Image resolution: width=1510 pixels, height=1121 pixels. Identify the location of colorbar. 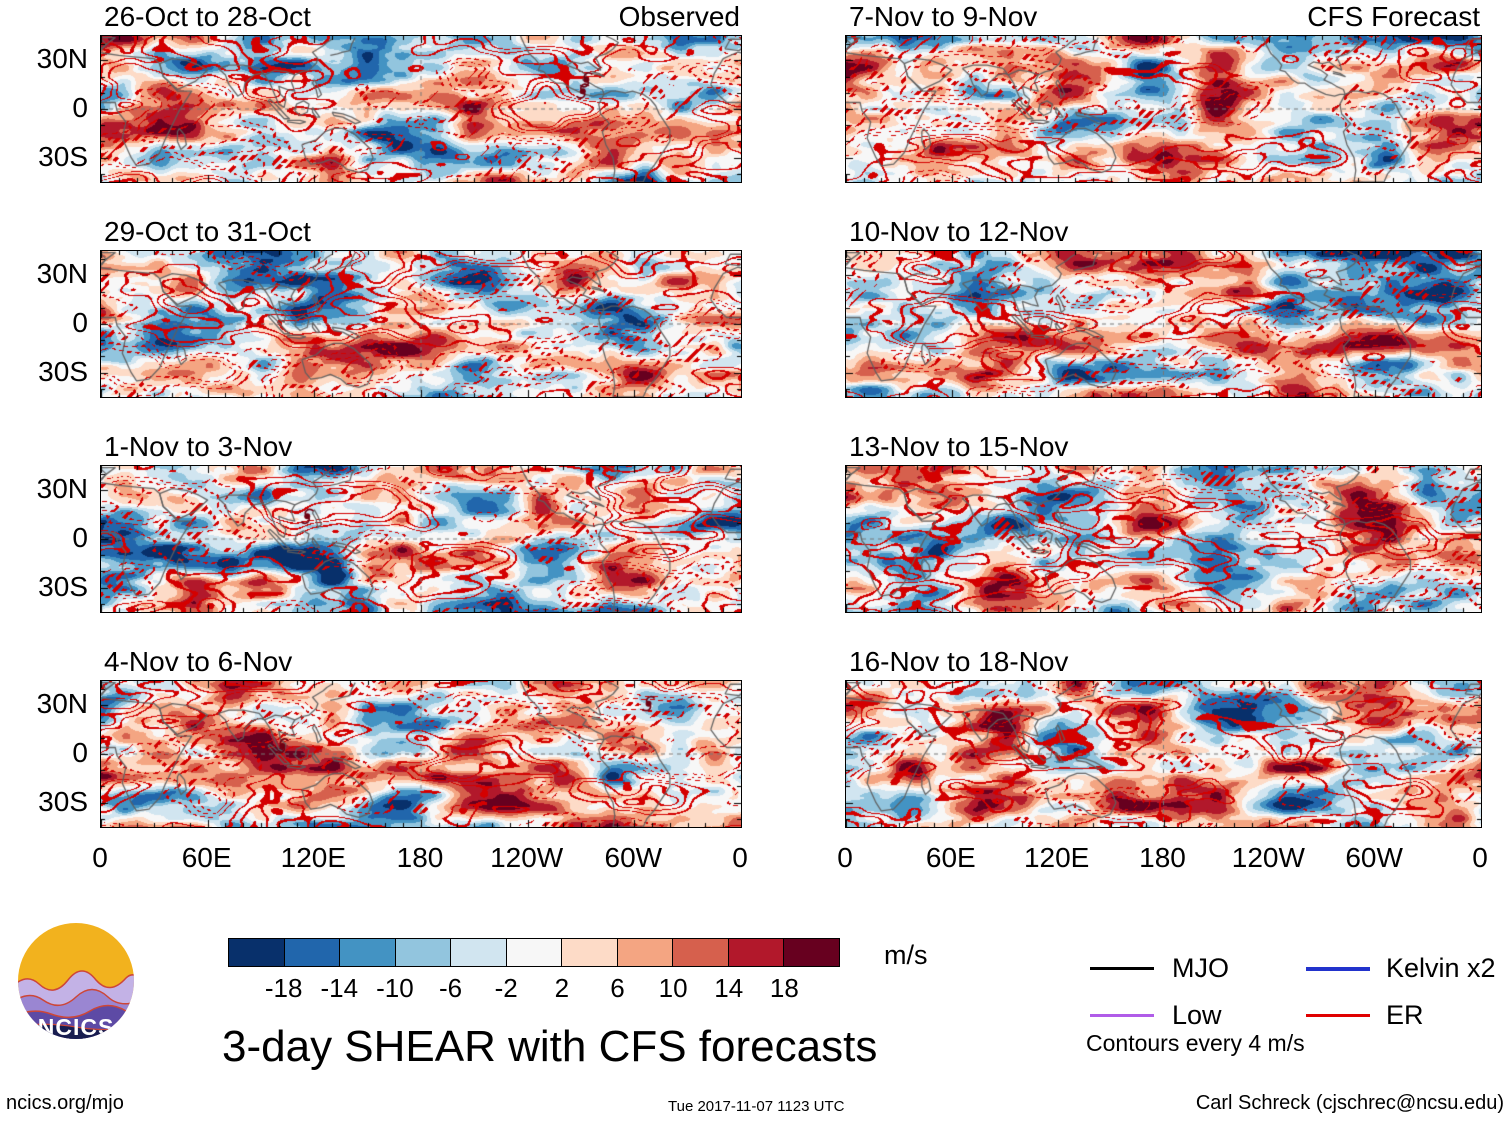
(534, 952).